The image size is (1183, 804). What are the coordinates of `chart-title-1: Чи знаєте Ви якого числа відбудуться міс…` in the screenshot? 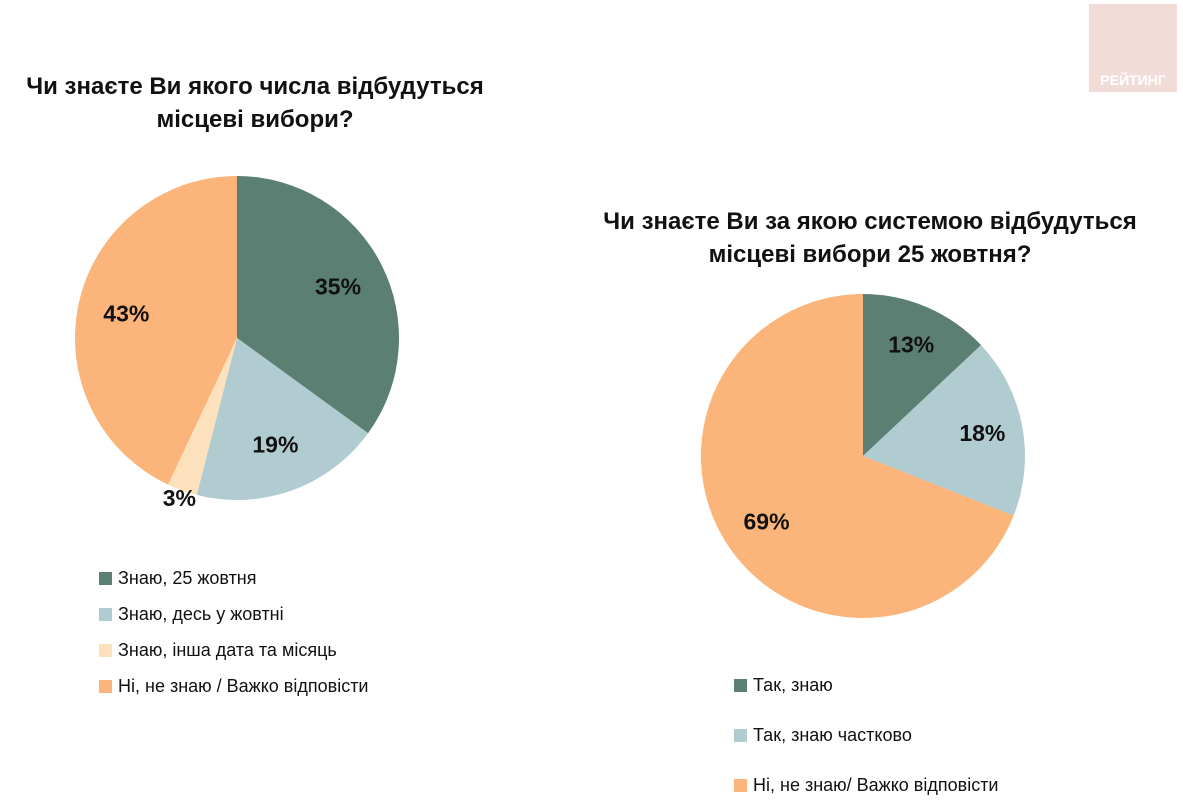 It's located at (255, 103).